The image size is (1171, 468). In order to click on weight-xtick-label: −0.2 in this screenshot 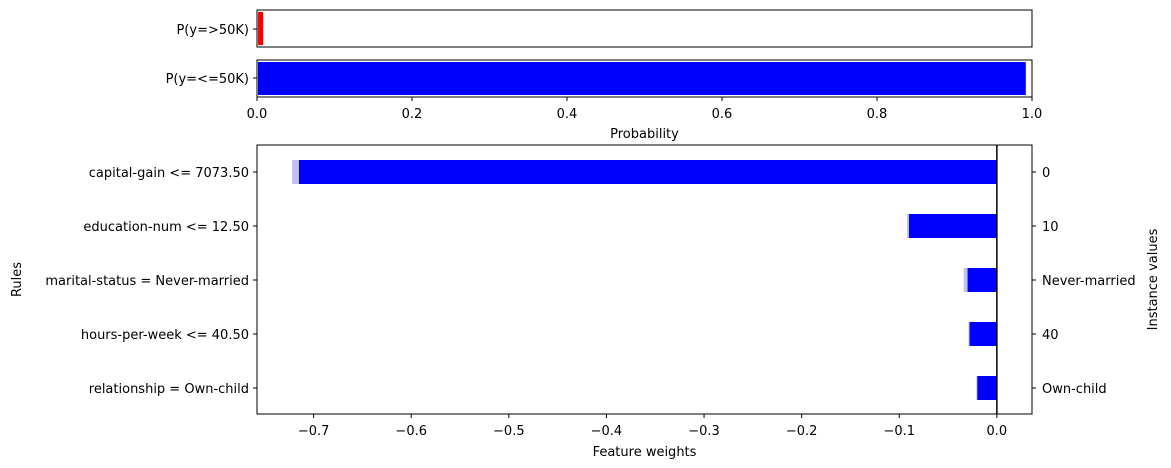, I will do `click(802, 431)`.